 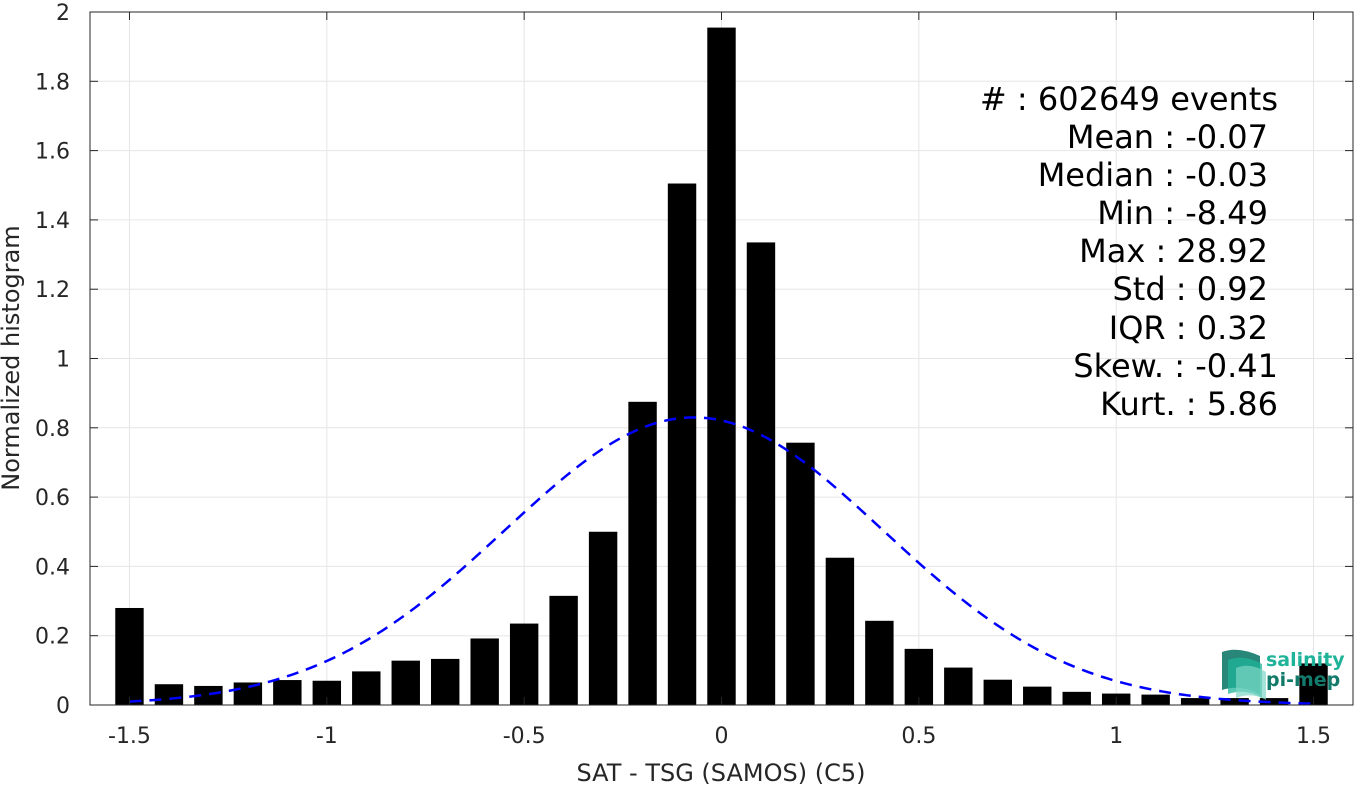 What do you see at coordinates (1313, 736) in the screenshot?
I see `x-tick-label: 1.5` at bounding box center [1313, 736].